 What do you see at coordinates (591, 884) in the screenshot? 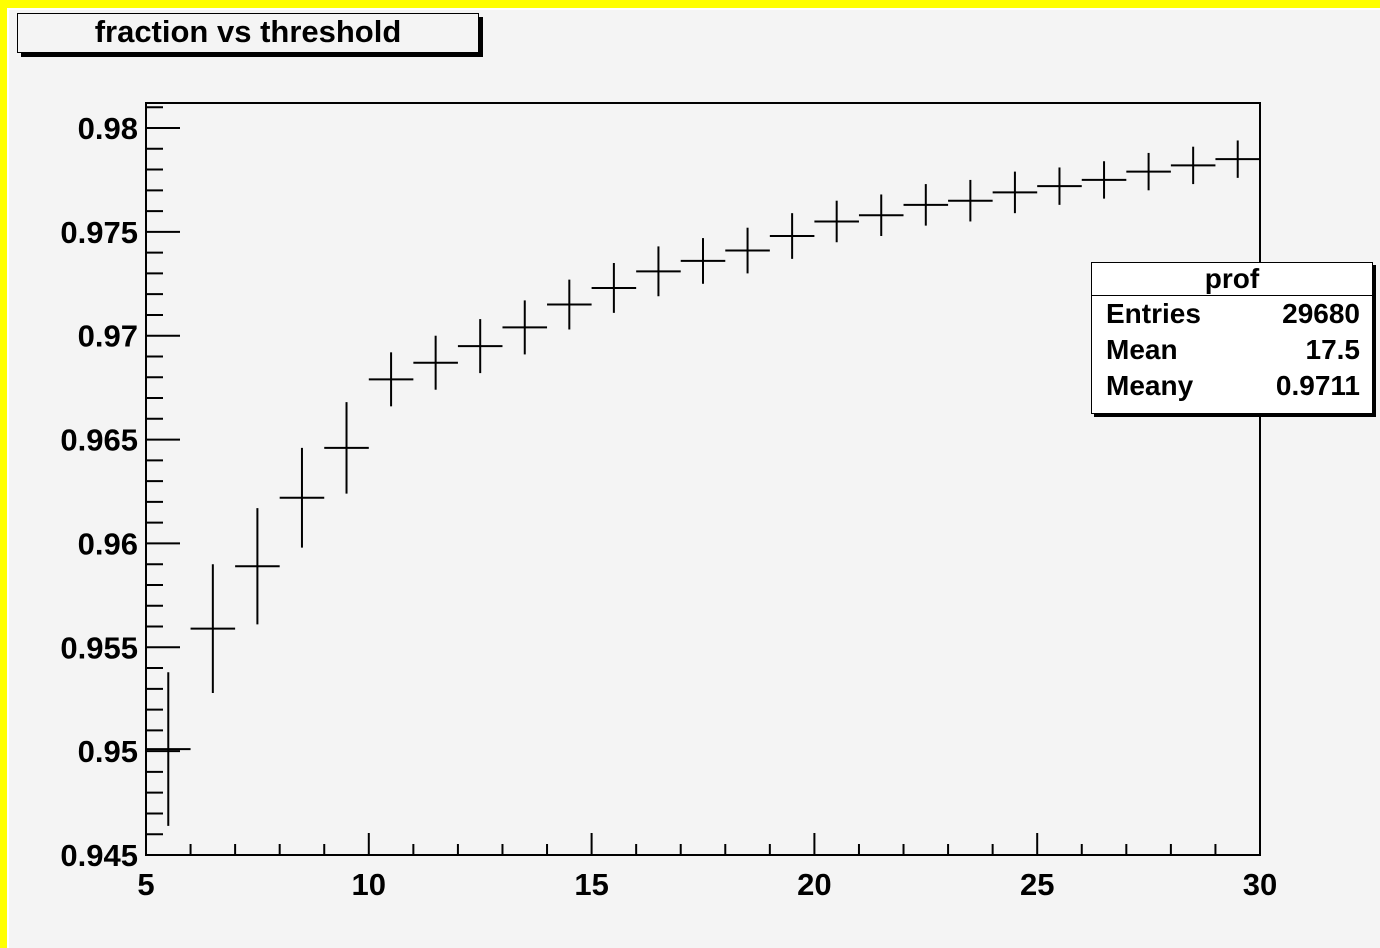
I see `x-tick-label: 15` at bounding box center [591, 884].